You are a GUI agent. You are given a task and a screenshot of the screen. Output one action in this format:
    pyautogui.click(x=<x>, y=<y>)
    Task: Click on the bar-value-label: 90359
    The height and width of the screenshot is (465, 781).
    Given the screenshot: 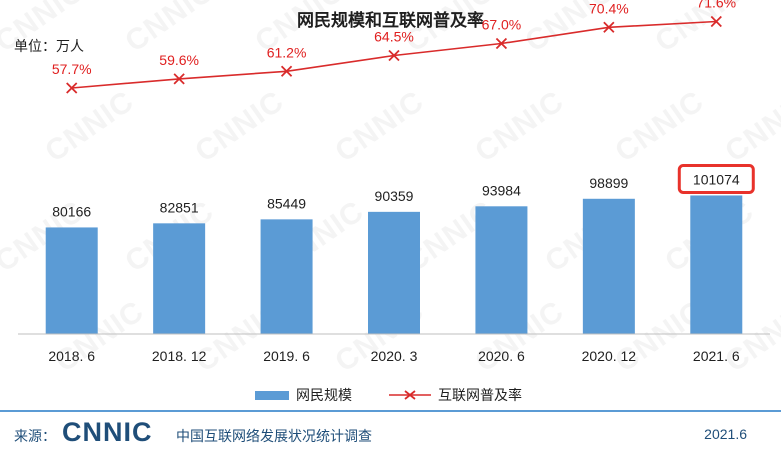 What is the action you would take?
    pyautogui.click(x=394, y=196)
    